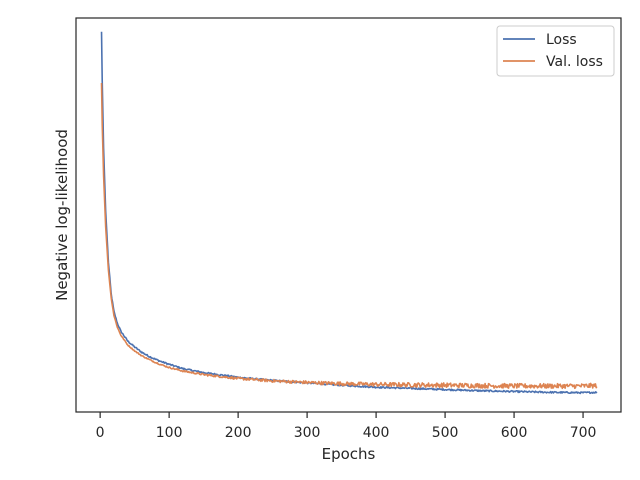 This screenshot has width=640, height=480. I want to click on x-tick-label: 400, so click(376, 433).